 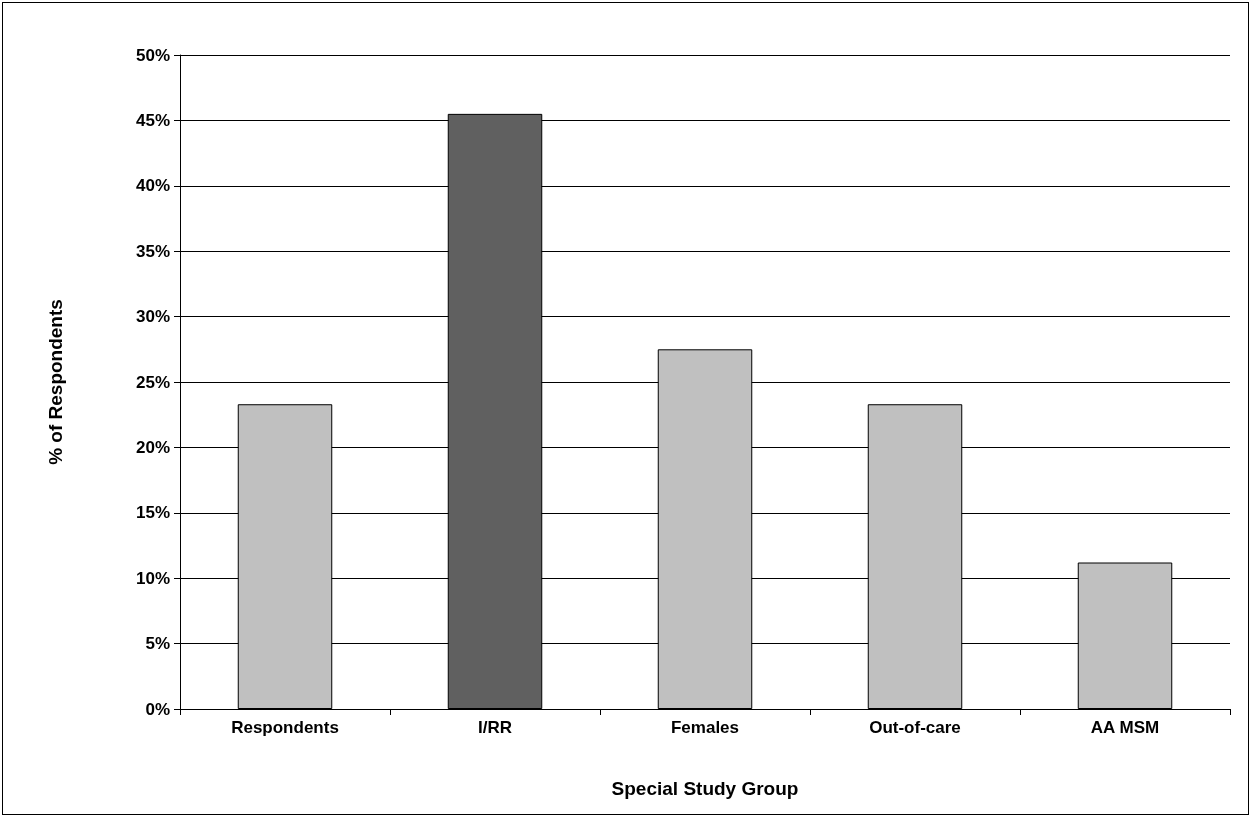 What do you see at coordinates (705, 727) in the screenshot?
I see `x-tick-label: Females` at bounding box center [705, 727].